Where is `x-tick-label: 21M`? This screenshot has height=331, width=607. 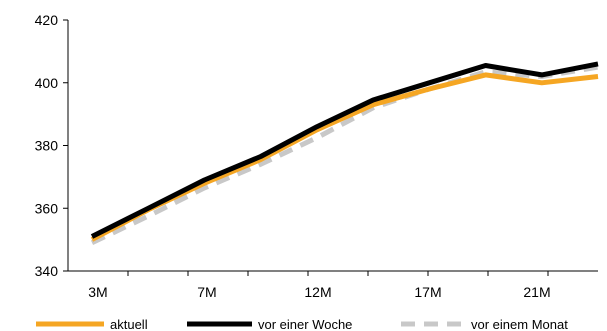
x-tick-label: 21M is located at coordinates (536, 292).